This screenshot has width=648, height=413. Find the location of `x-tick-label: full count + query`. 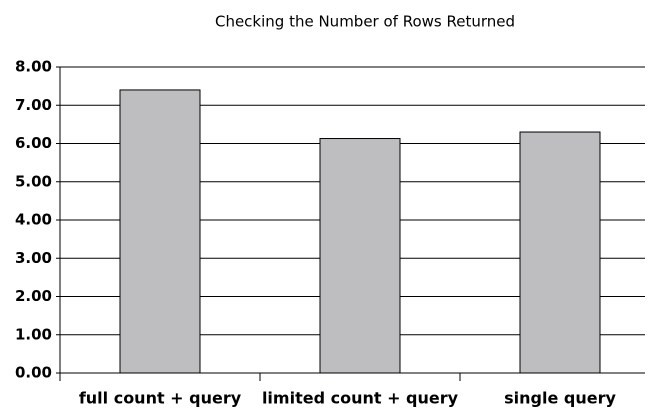

x-tick-label: full count + query is located at coordinates (160, 398).